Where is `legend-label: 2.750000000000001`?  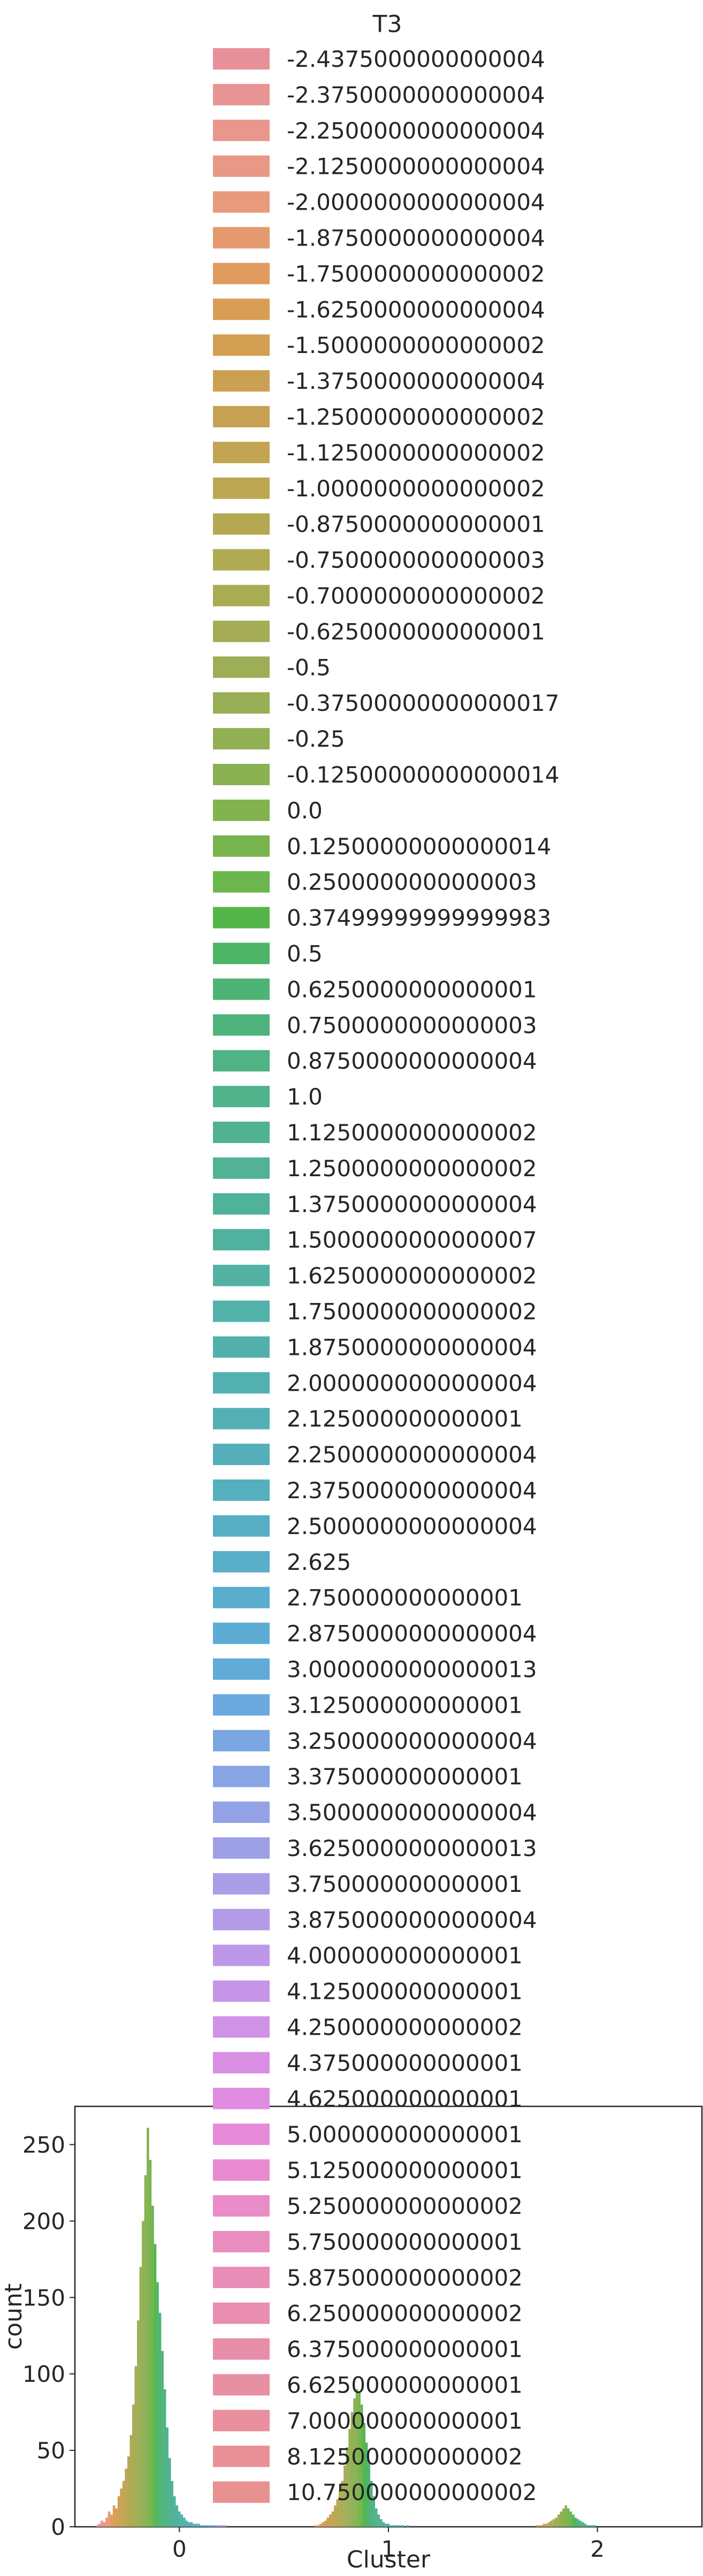
legend-label: 2.750000000000001 is located at coordinates (405, 1598).